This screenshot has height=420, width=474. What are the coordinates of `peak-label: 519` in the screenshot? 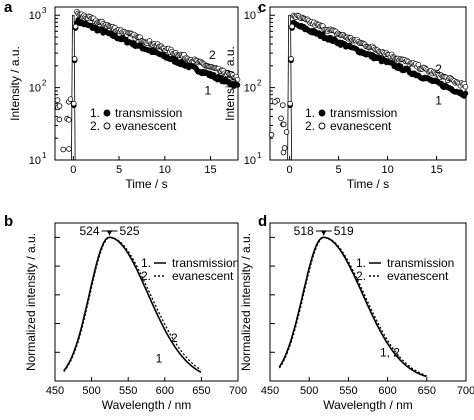 It's located at (344, 231).